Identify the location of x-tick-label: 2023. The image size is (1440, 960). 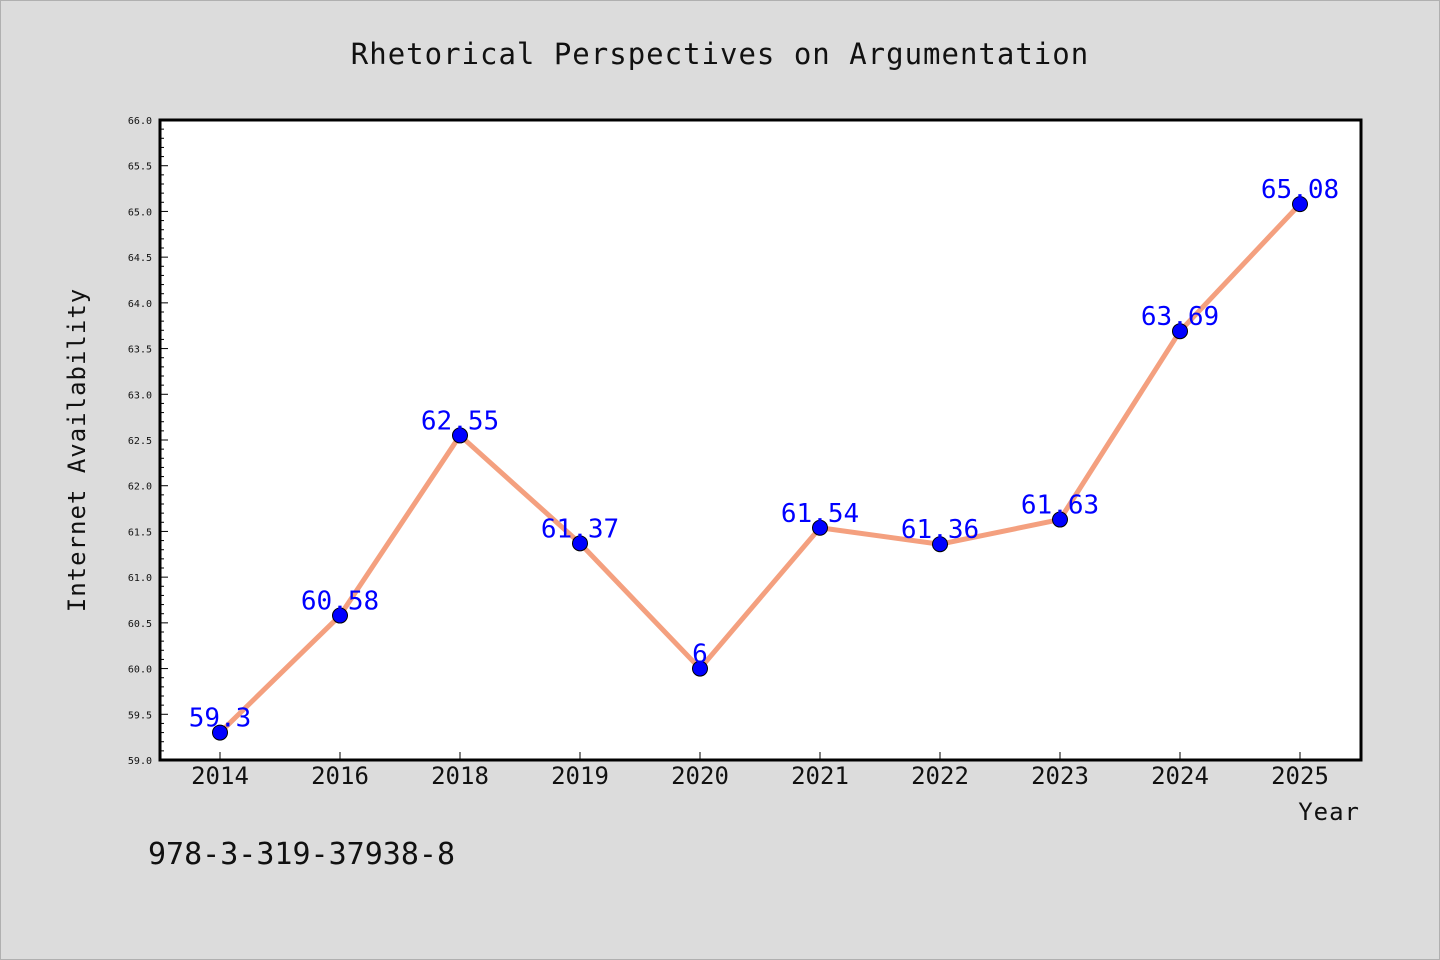
(1060, 776).